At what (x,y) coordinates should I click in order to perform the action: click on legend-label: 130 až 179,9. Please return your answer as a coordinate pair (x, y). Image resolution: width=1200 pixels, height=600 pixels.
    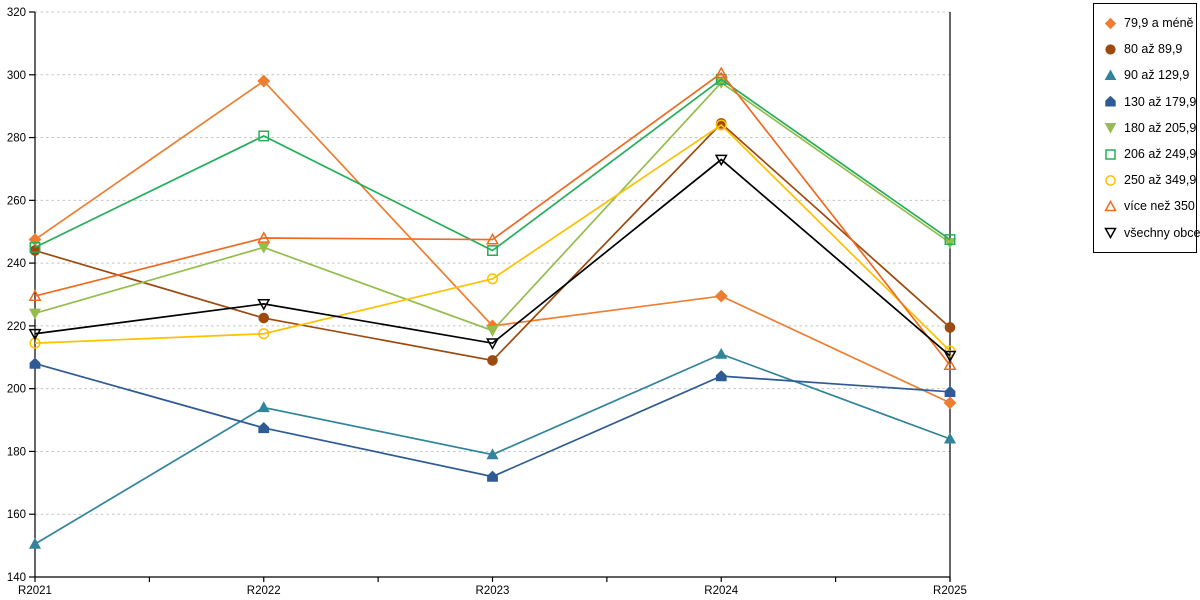
    Looking at the image, I should click on (1160, 101).